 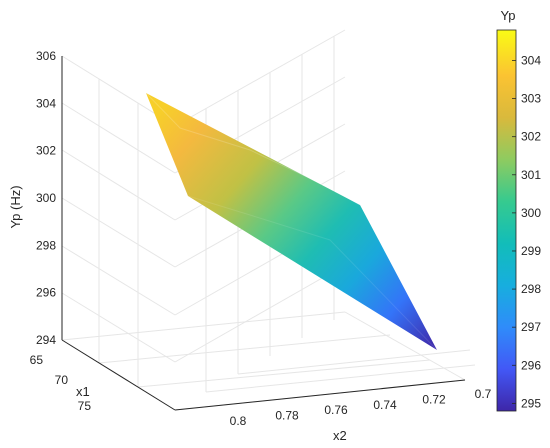 I want to click on colorbar-tick-label: 302, so click(x=531, y=137).